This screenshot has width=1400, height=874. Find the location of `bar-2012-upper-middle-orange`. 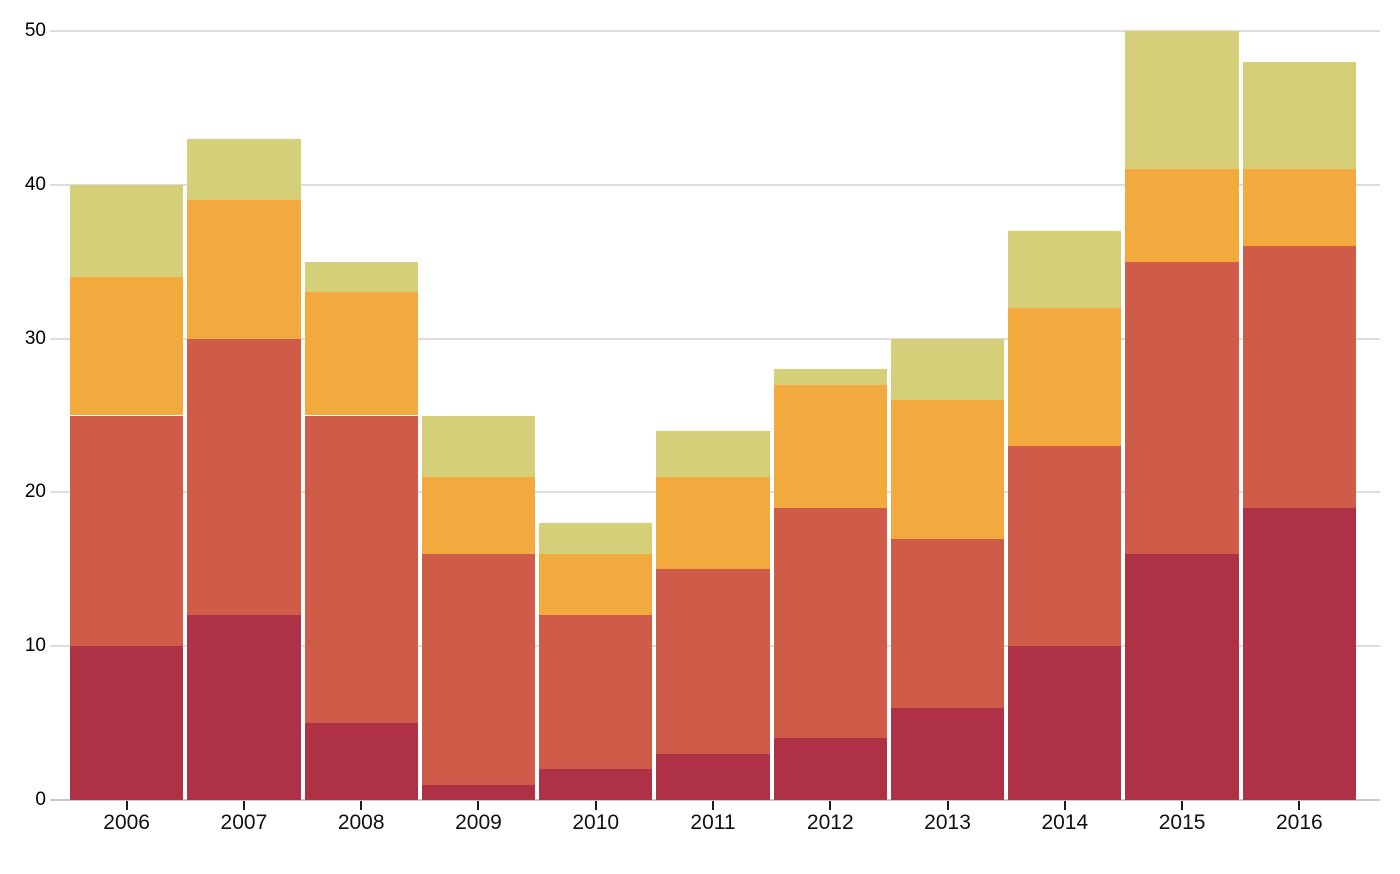

bar-2012-upper-middle-orange is located at coordinates (830, 446).